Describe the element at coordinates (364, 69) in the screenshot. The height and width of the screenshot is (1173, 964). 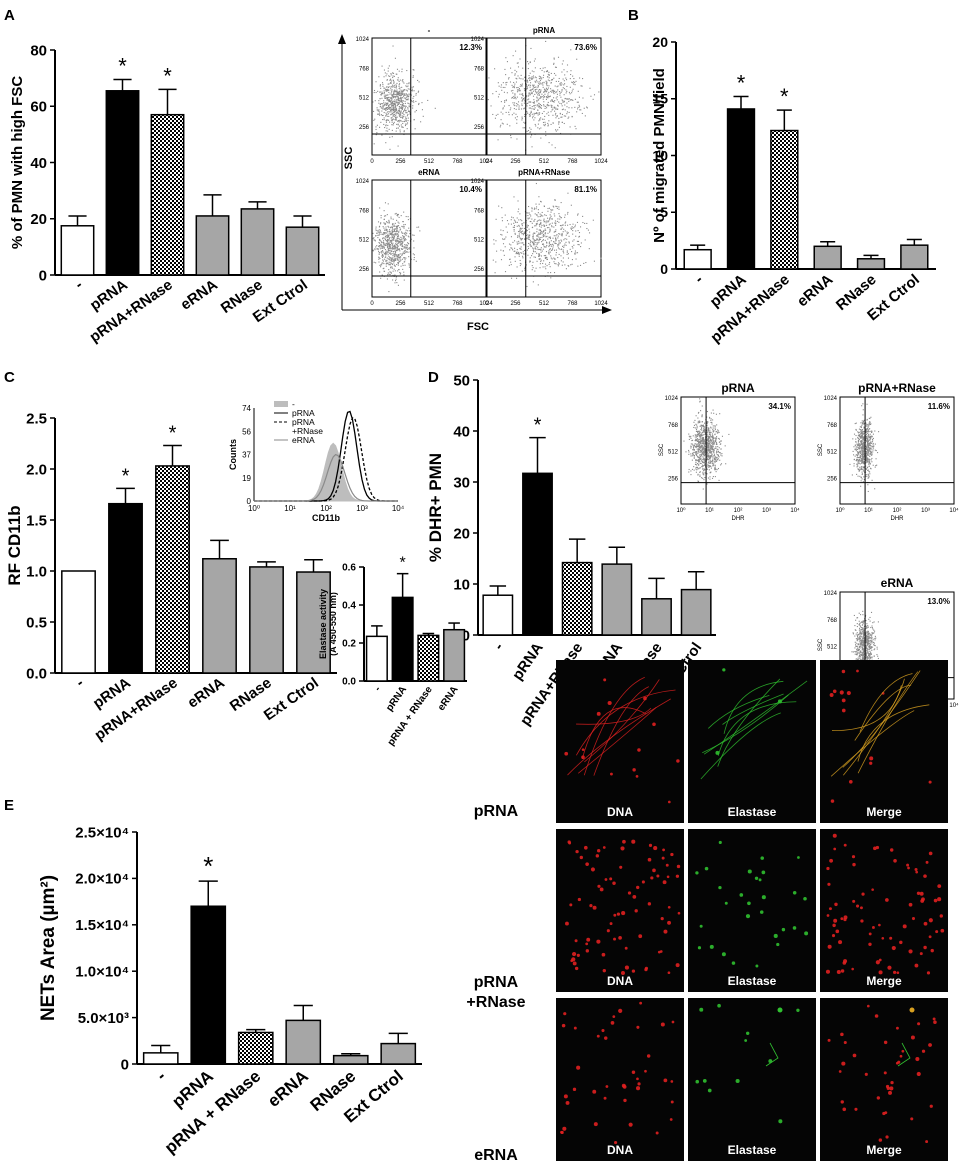
I see `flow-y-tick-label: 768` at that location.